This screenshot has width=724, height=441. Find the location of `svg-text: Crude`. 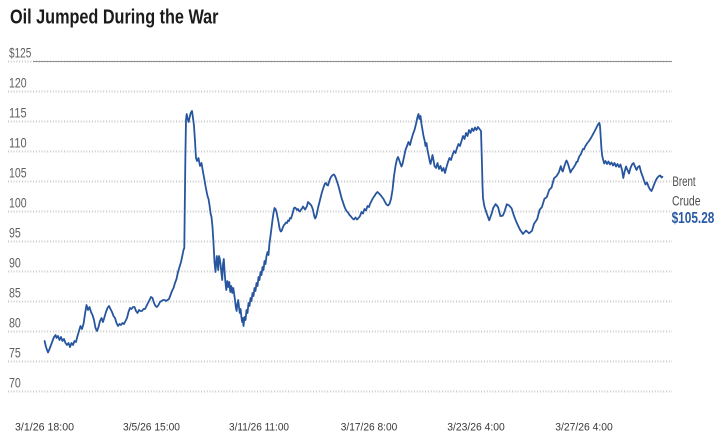

svg-text: Crude is located at coordinates (686, 201).